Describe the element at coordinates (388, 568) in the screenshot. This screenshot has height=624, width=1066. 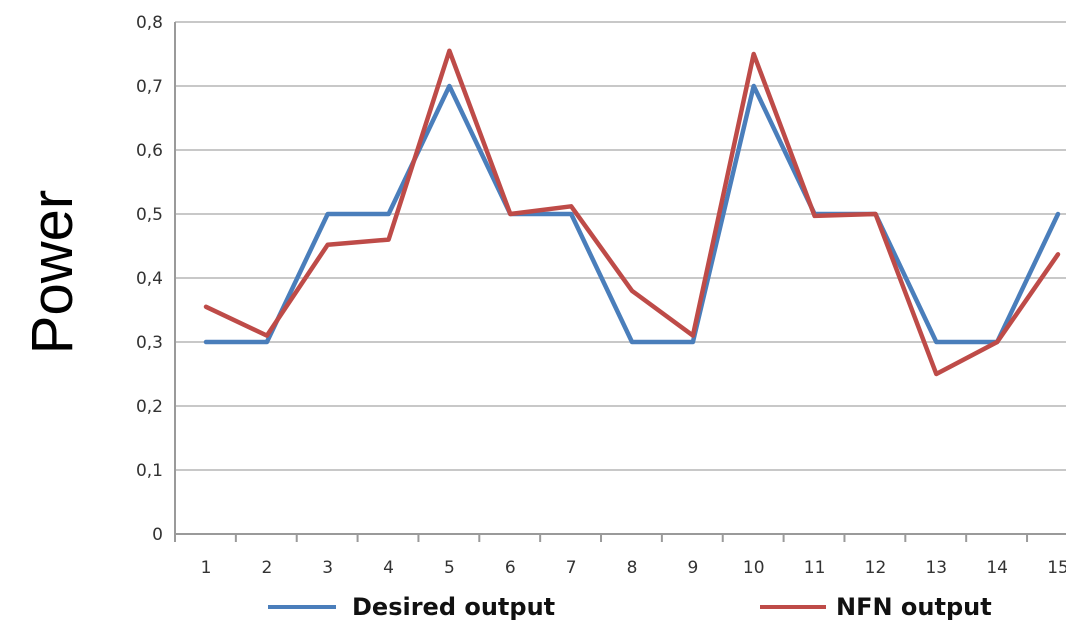
I see `x-tick-label: 4` at that location.